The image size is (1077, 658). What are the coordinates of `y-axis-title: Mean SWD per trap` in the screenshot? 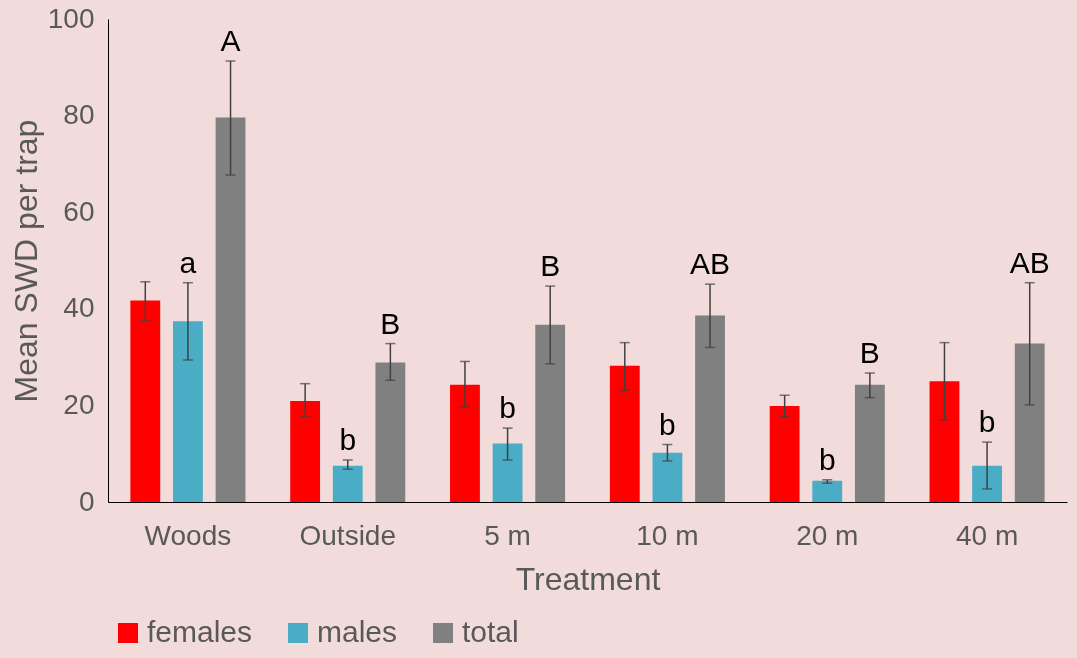 It's located at (25, 261).